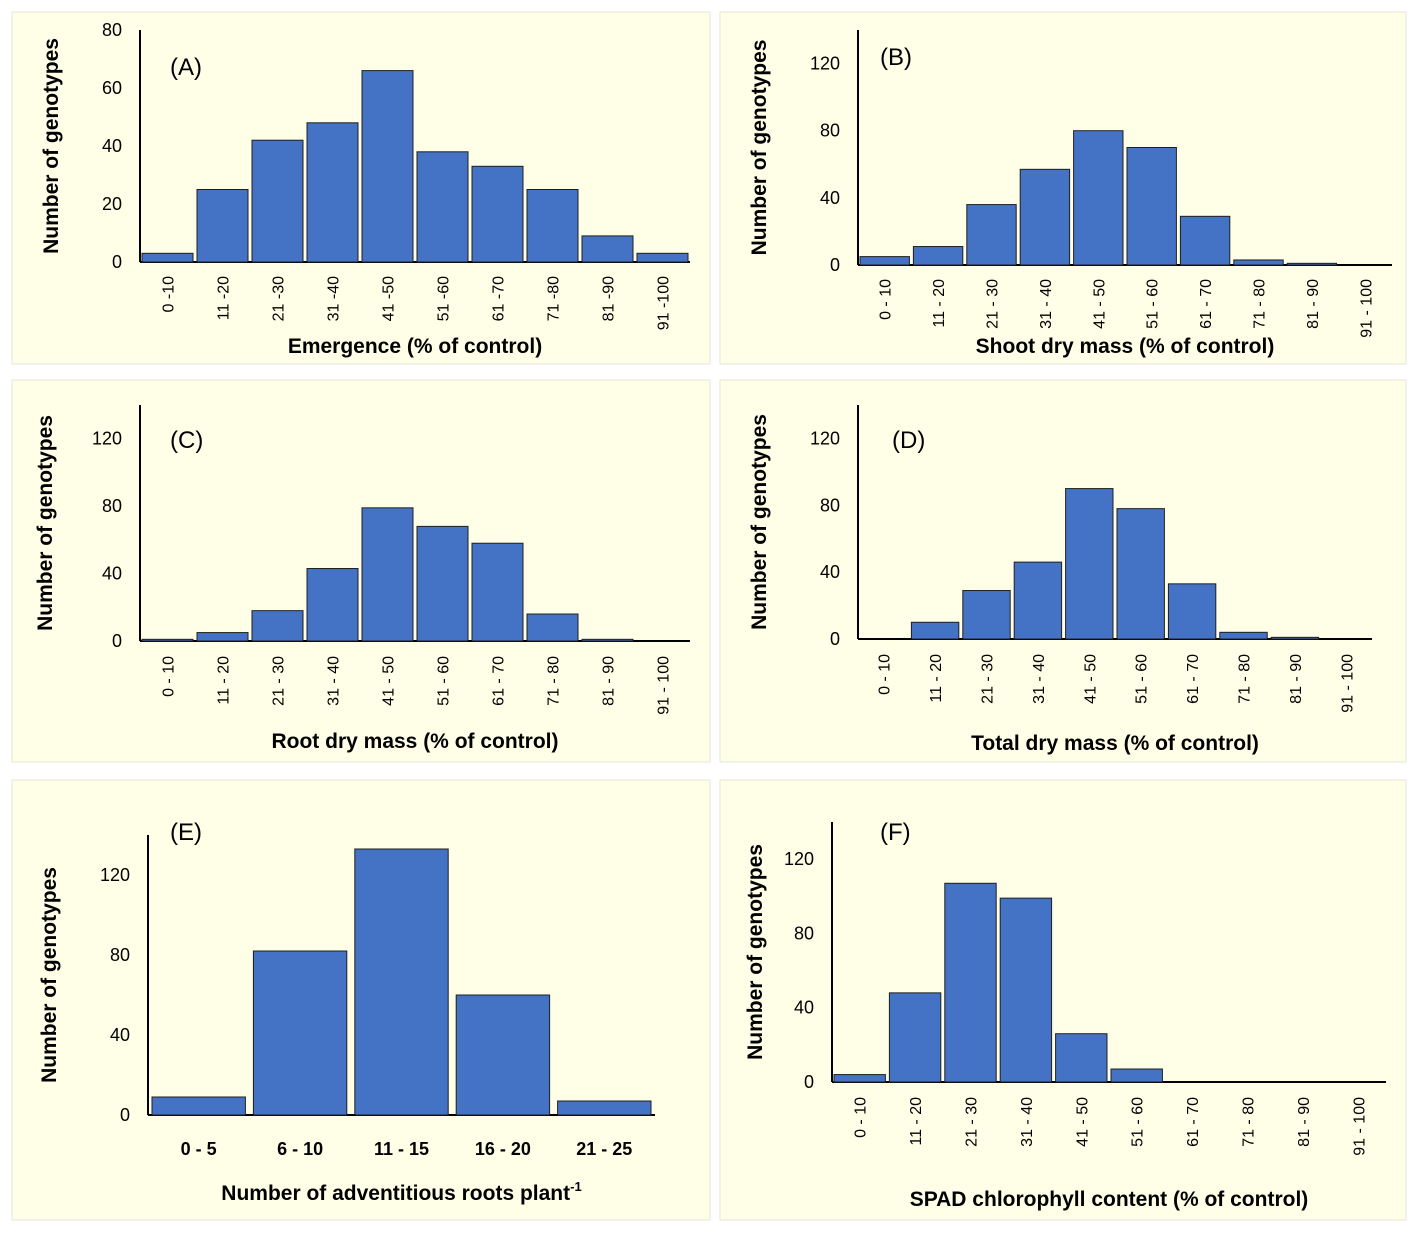  I want to click on panel-title: (D), so click(908, 440).